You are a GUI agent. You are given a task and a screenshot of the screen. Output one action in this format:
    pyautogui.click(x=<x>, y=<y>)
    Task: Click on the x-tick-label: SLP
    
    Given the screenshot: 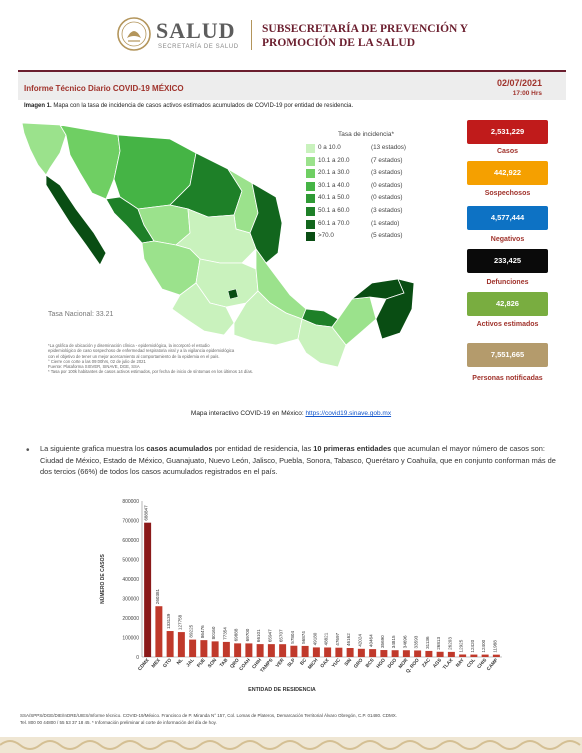 What is the action you would take?
    pyautogui.click(x=291, y=663)
    